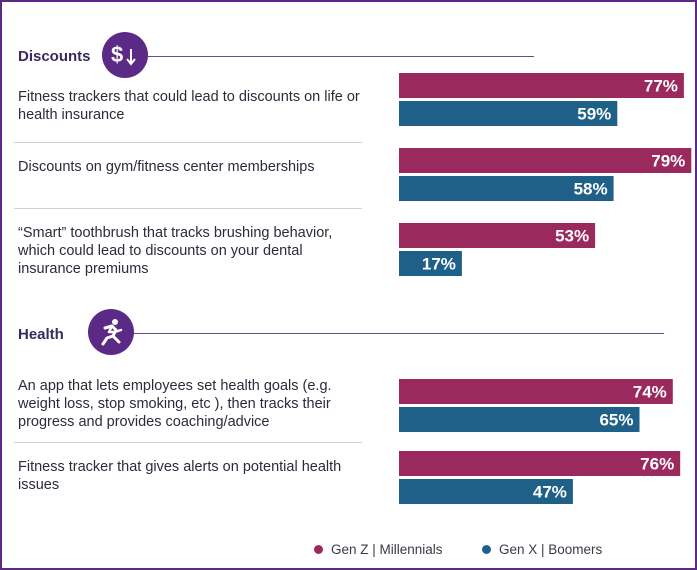  I want to click on legend-item-gen-x: Gen X | Boomers, so click(542, 549).